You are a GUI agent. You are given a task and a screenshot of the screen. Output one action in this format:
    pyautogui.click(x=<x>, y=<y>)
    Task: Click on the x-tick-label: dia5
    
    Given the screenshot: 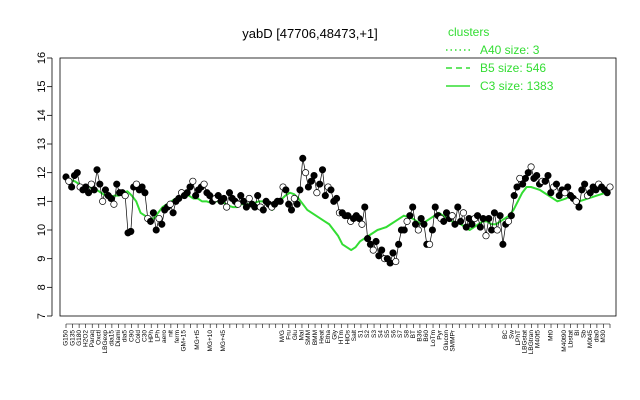 What is the action you would take?
    pyautogui.click(x=125, y=336)
    